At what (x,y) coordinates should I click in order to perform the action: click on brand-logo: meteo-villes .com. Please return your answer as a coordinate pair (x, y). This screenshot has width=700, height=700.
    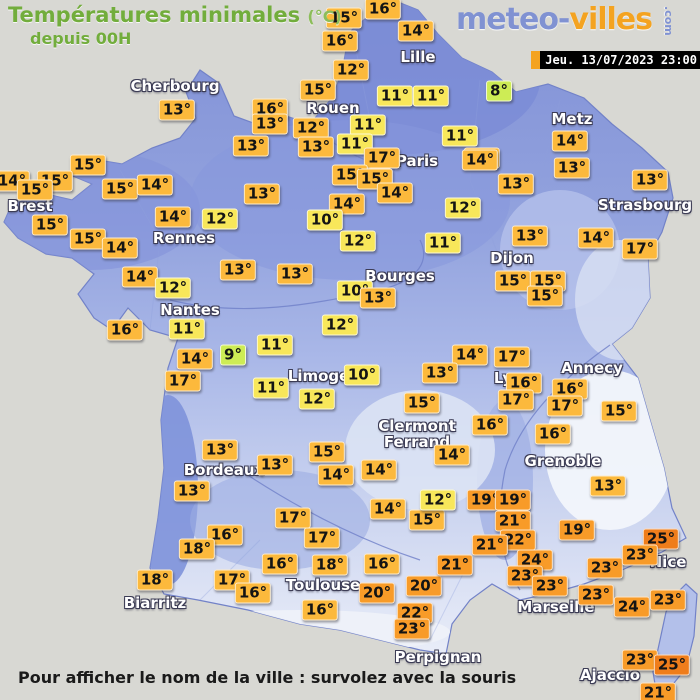
    Looking at the image, I should click on (570, 20).